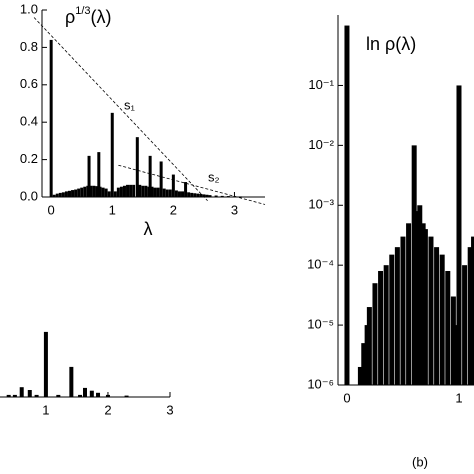  Describe the element at coordinates (320, 264) in the screenshot. I see `y-tick-label: 10⁻⁴` at that location.